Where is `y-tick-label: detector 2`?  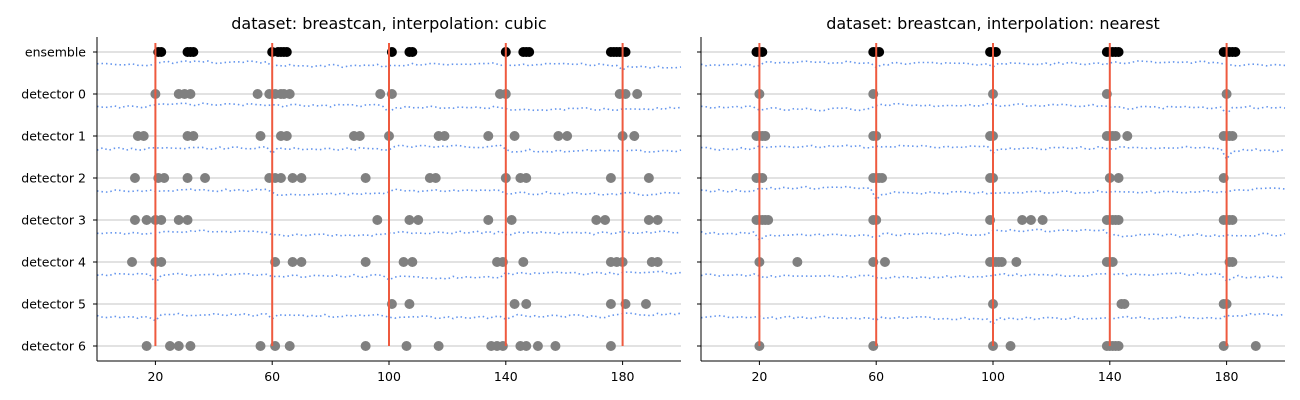
y-tick-label: detector 2 is located at coordinates (53, 178).